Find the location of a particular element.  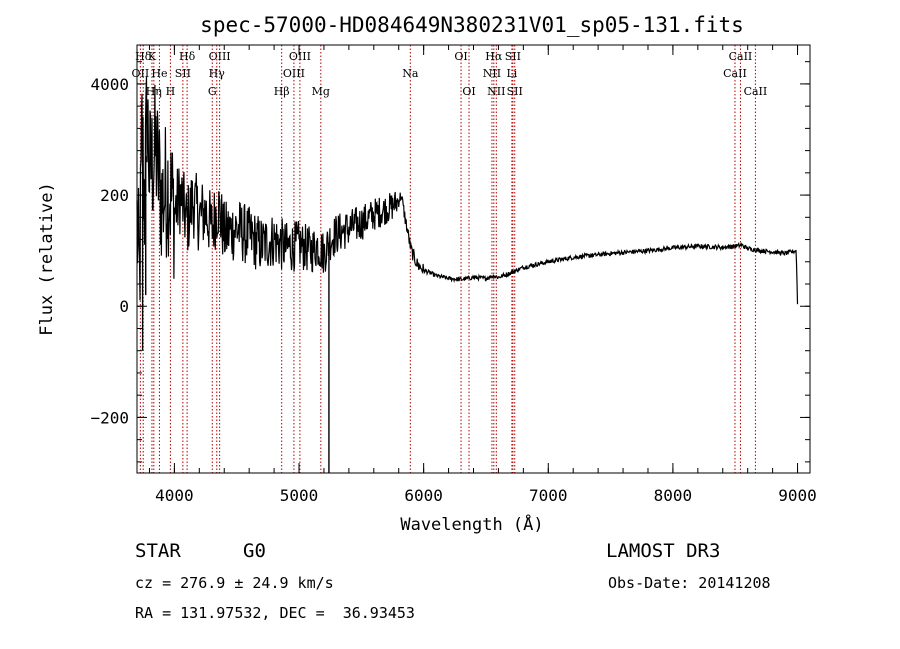

survey-name: LAMOST DR3 is located at coordinates (663, 551).